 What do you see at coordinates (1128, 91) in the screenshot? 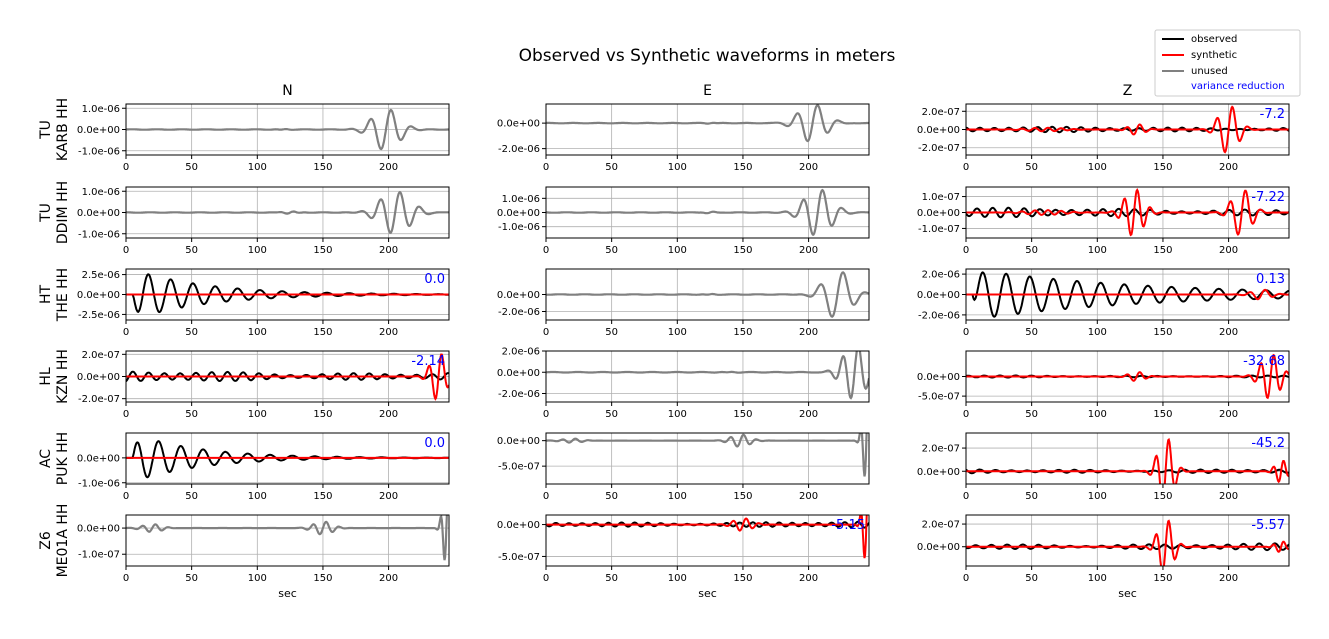
I see `column-title-Z: Z` at bounding box center [1128, 91].